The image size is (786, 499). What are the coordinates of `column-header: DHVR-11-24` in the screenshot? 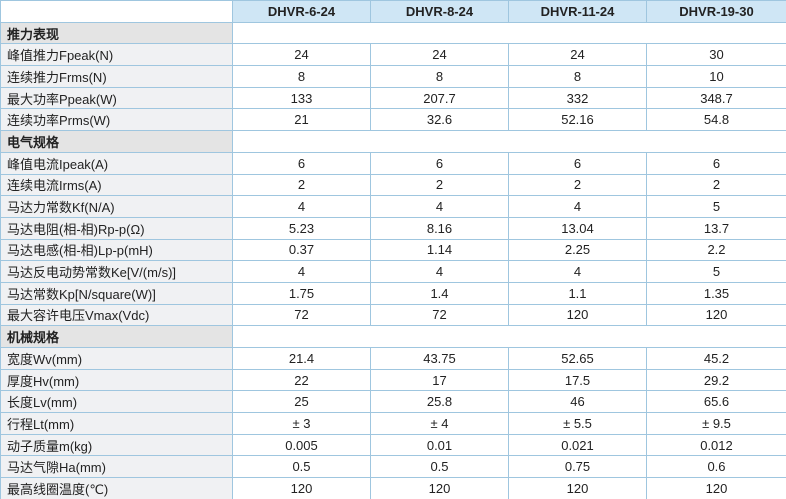 It's located at (577, 11).